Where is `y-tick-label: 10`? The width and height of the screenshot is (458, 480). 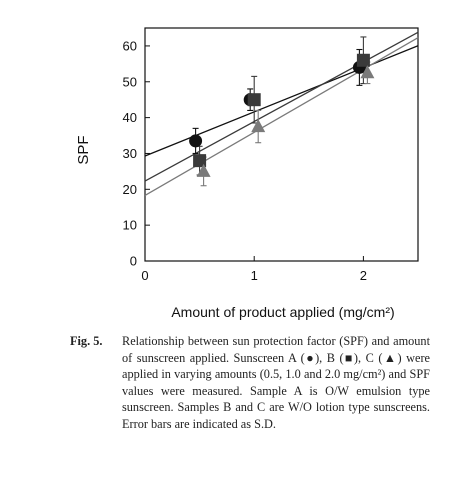
y-tick-label: 10 is located at coordinates (130, 225).